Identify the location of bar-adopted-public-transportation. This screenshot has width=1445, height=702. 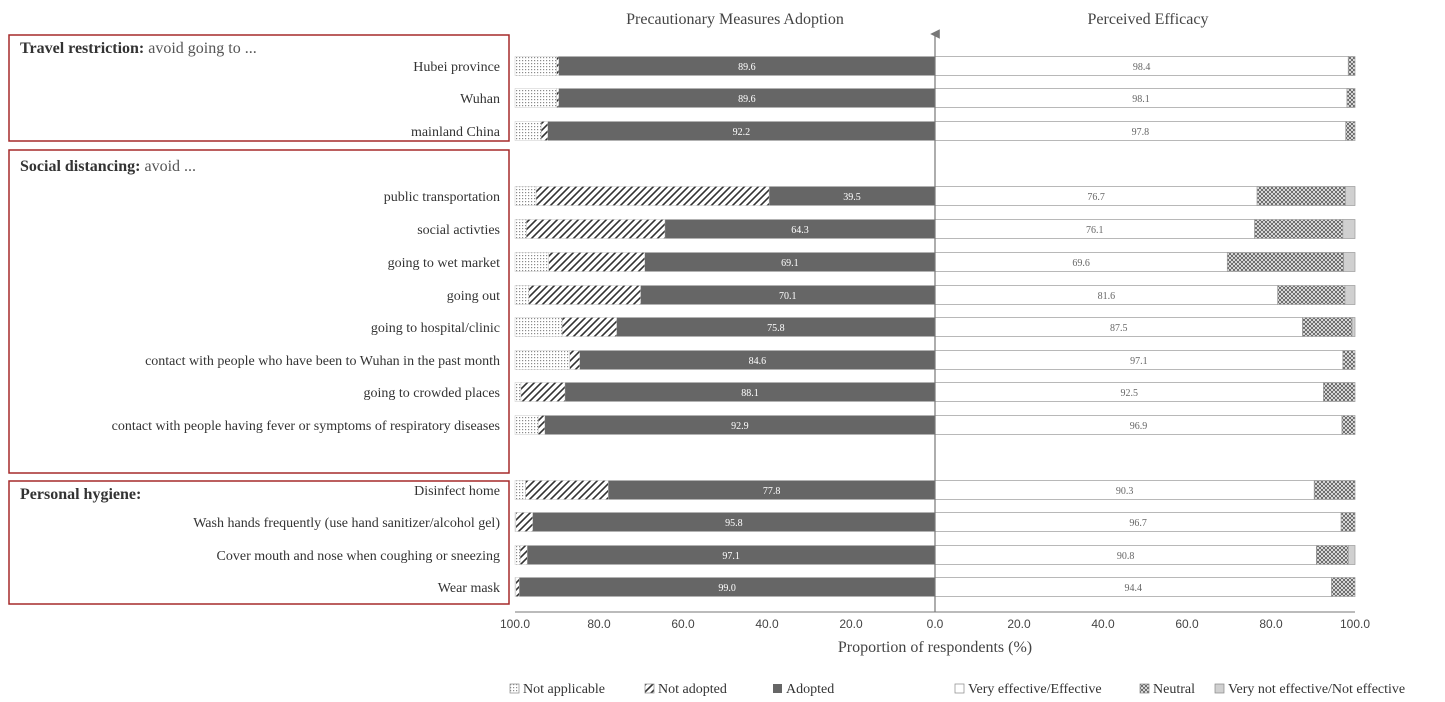
(852, 196).